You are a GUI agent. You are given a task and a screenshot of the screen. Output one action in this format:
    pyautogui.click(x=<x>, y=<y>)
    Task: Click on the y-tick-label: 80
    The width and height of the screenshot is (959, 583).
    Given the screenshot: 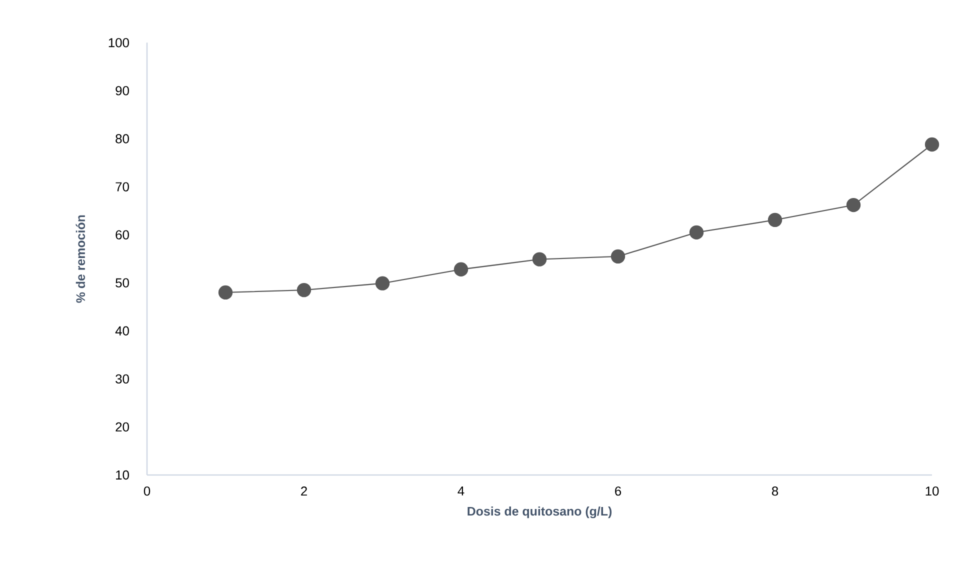 What is the action you would take?
    pyautogui.click(x=122, y=139)
    